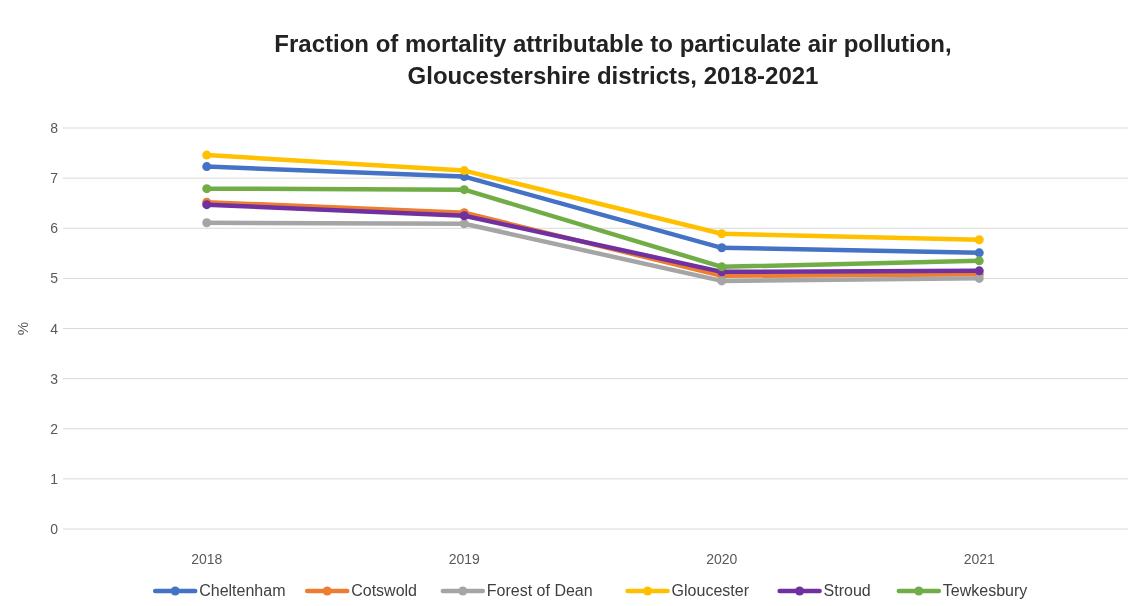 The image size is (1136, 606). What do you see at coordinates (54, 378) in the screenshot?
I see `y-tick-label: 3` at bounding box center [54, 378].